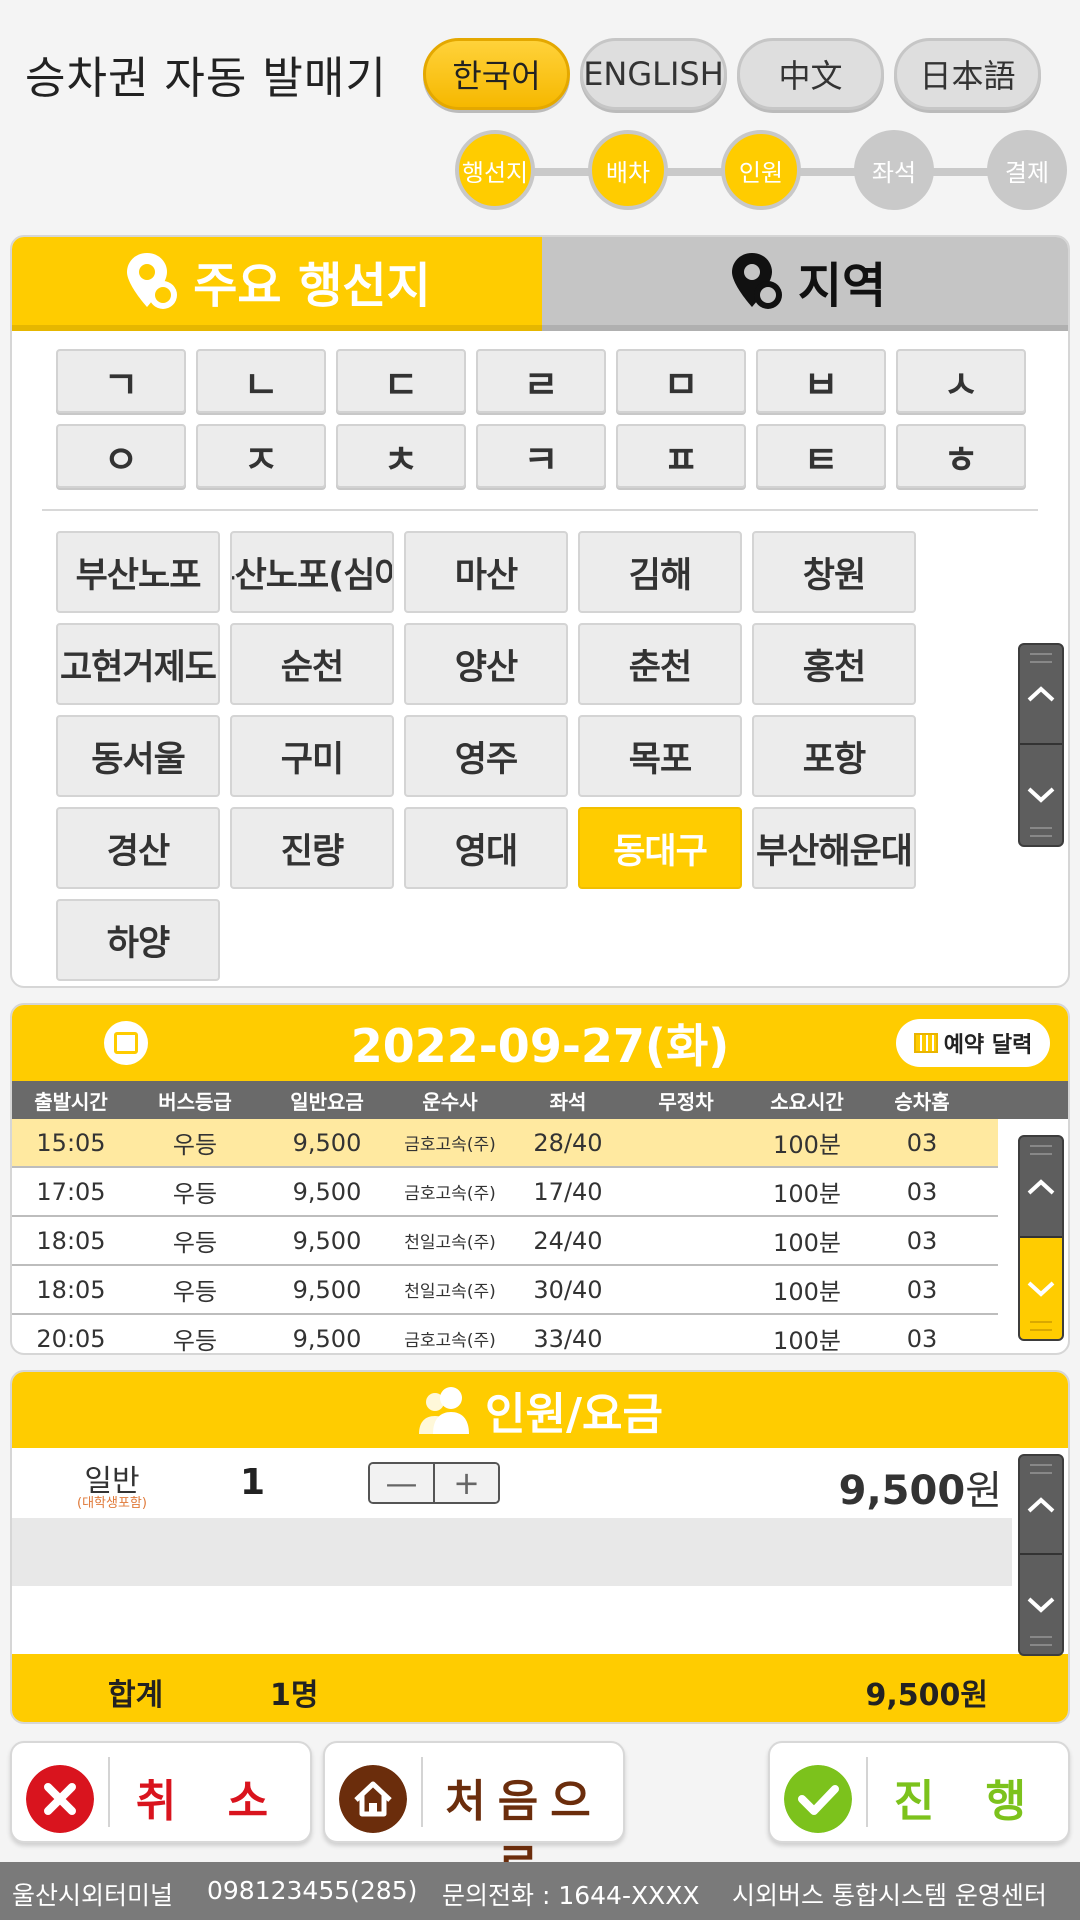 The width and height of the screenshot is (1080, 1920). What do you see at coordinates (261, 381) in the screenshot?
I see `consonant-button: ㄴ` at bounding box center [261, 381].